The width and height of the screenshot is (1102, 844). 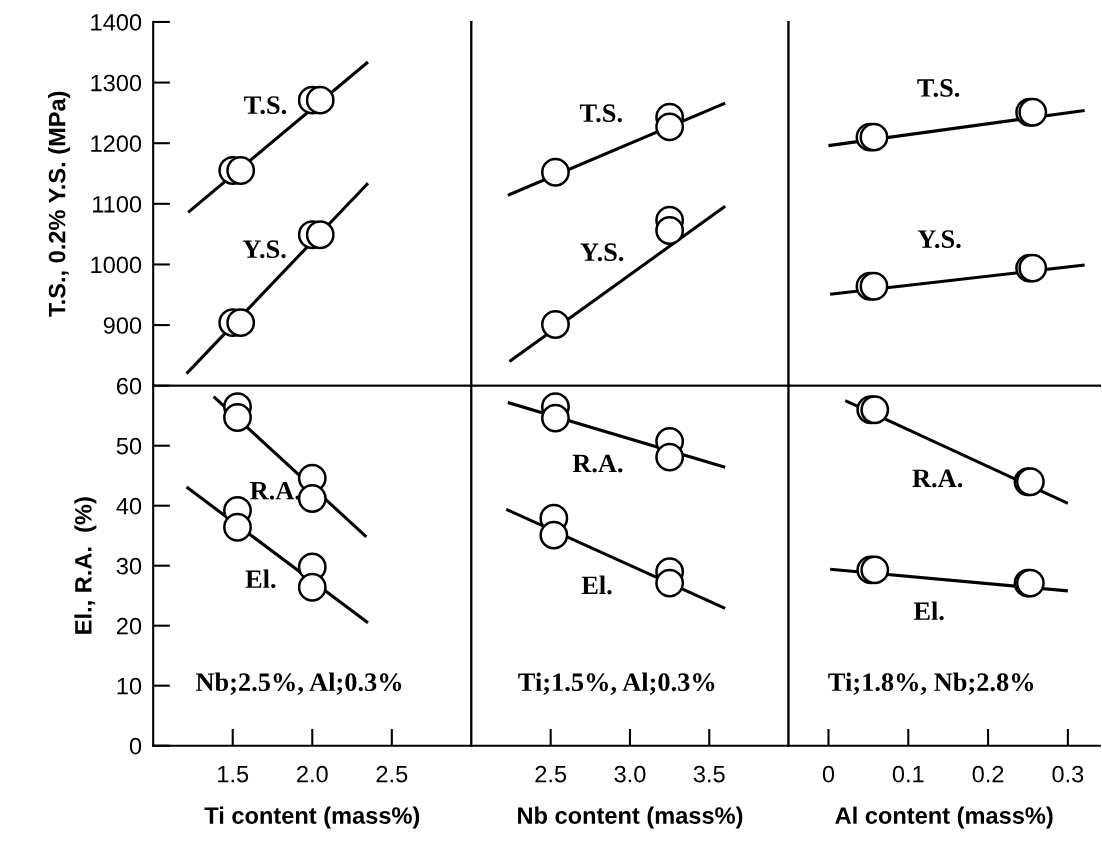 What do you see at coordinates (616, 683) in the screenshot?
I see `annotation: Ti;1.5%, Al;0.3%` at bounding box center [616, 683].